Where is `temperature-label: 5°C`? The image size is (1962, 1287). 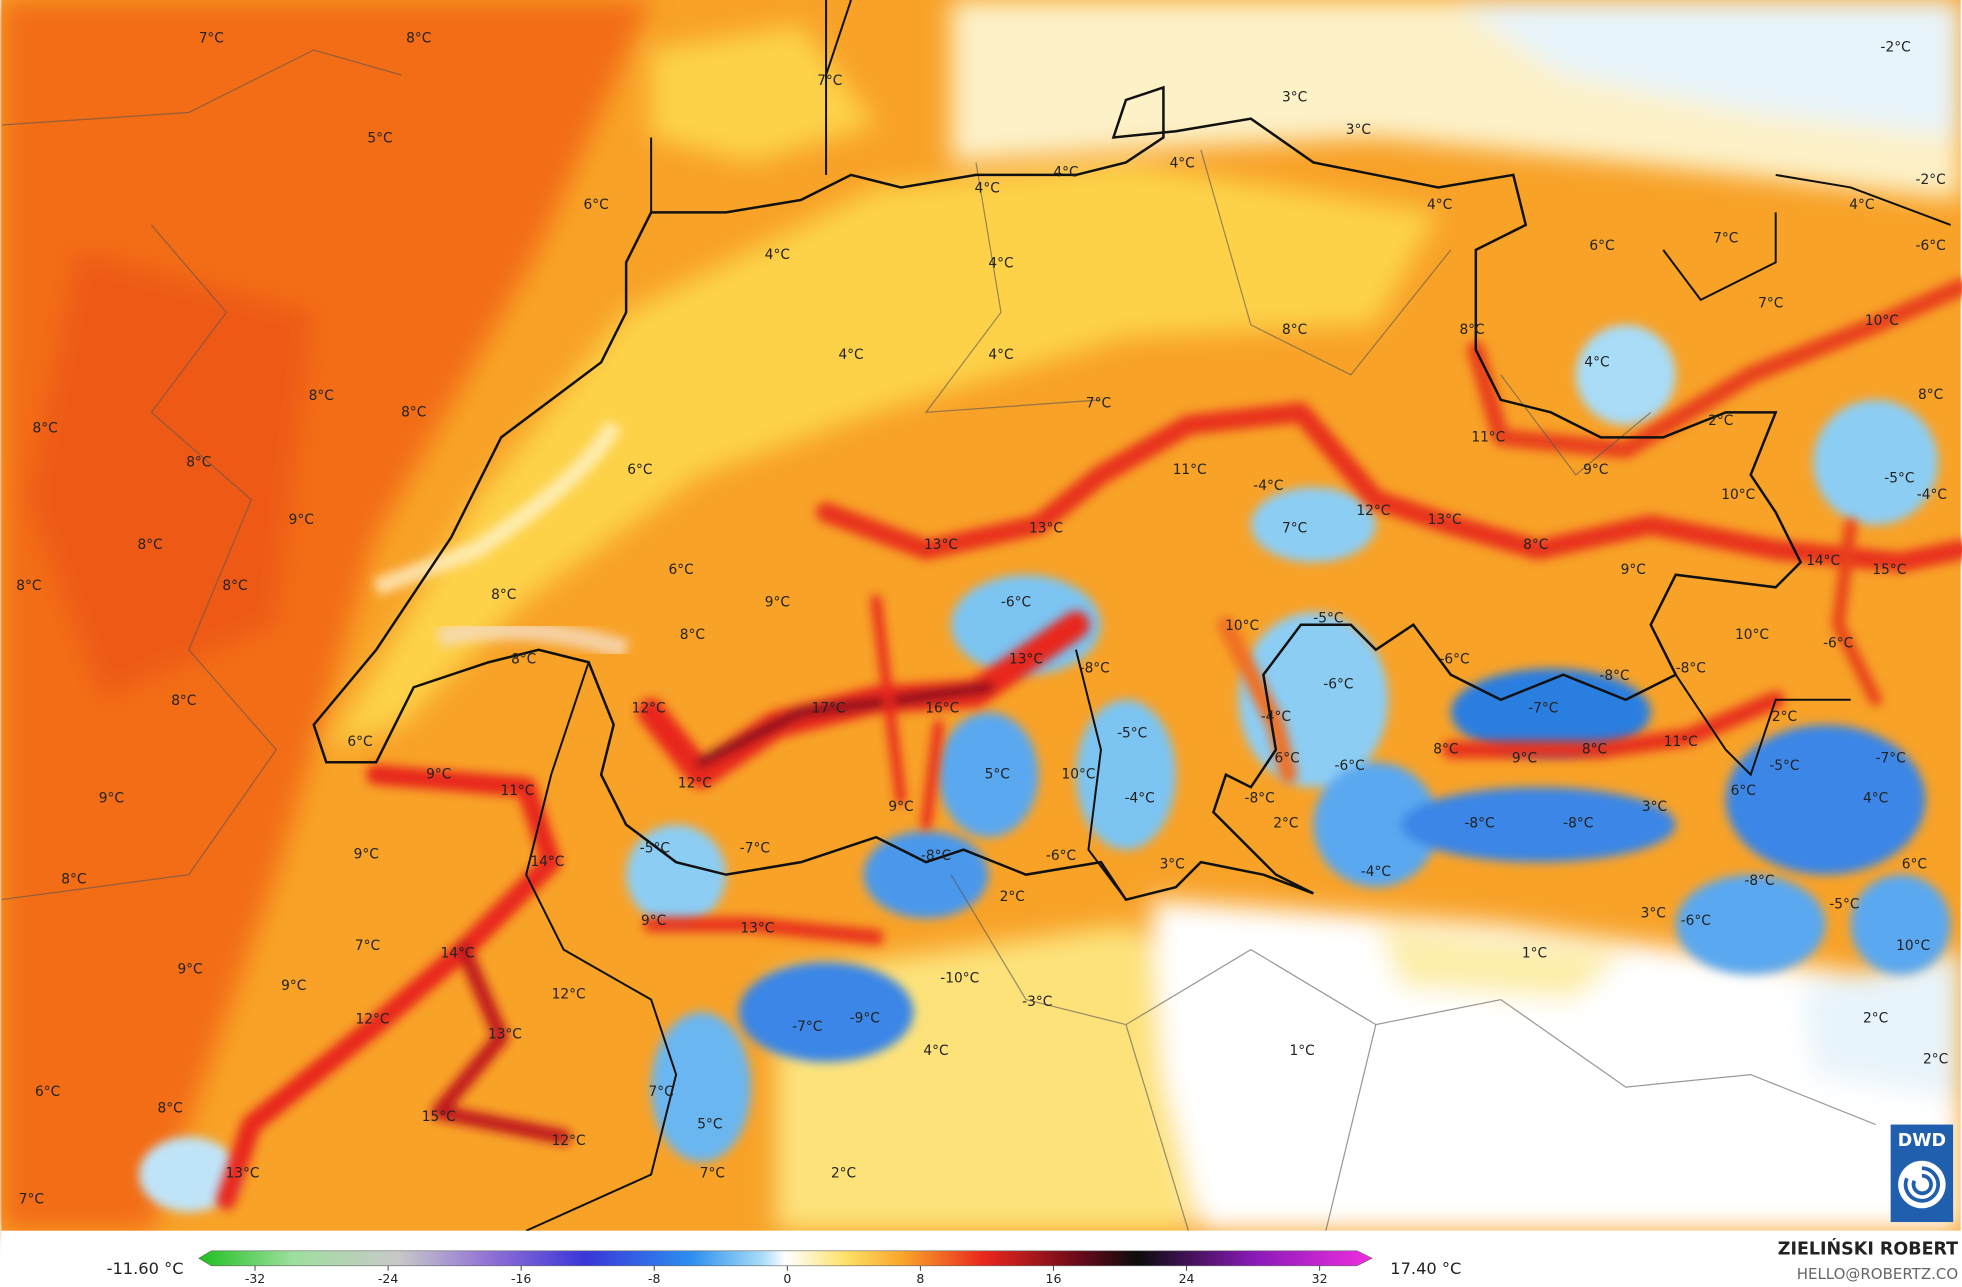
temperature-label: 5°C is located at coordinates (997, 775).